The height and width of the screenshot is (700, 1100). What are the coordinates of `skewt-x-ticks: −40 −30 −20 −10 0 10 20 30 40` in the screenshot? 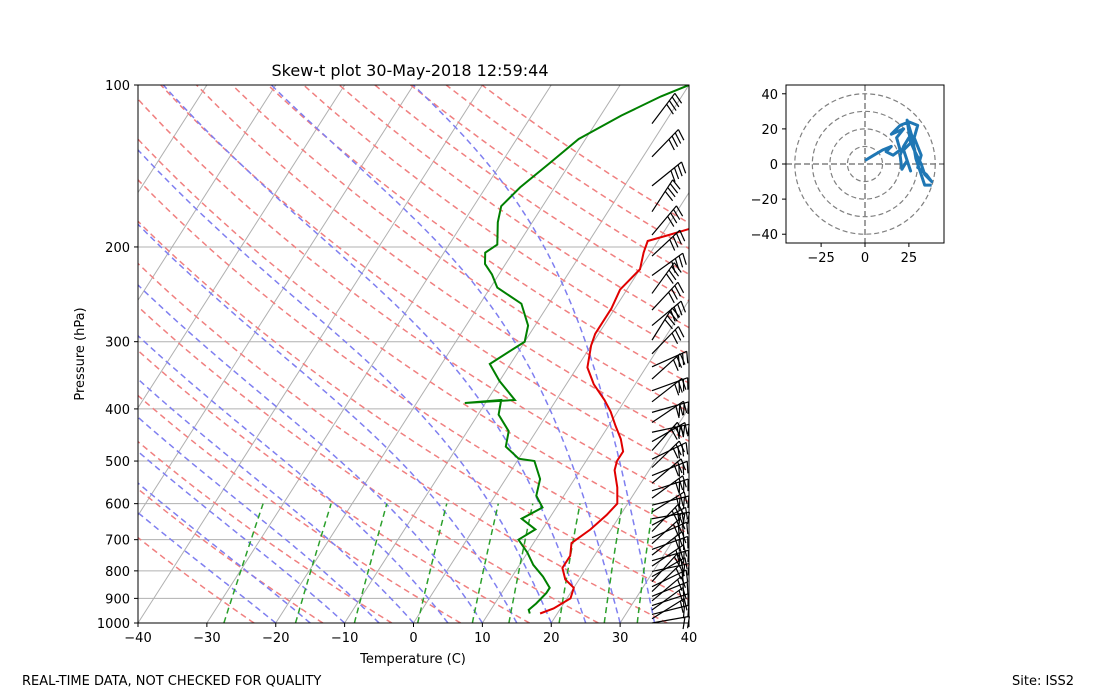 It's located at (410, 634).